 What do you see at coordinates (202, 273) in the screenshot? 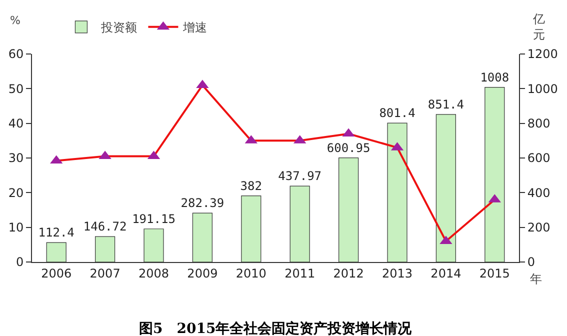
I see `x-tick-label: 2009` at bounding box center [202, 273].